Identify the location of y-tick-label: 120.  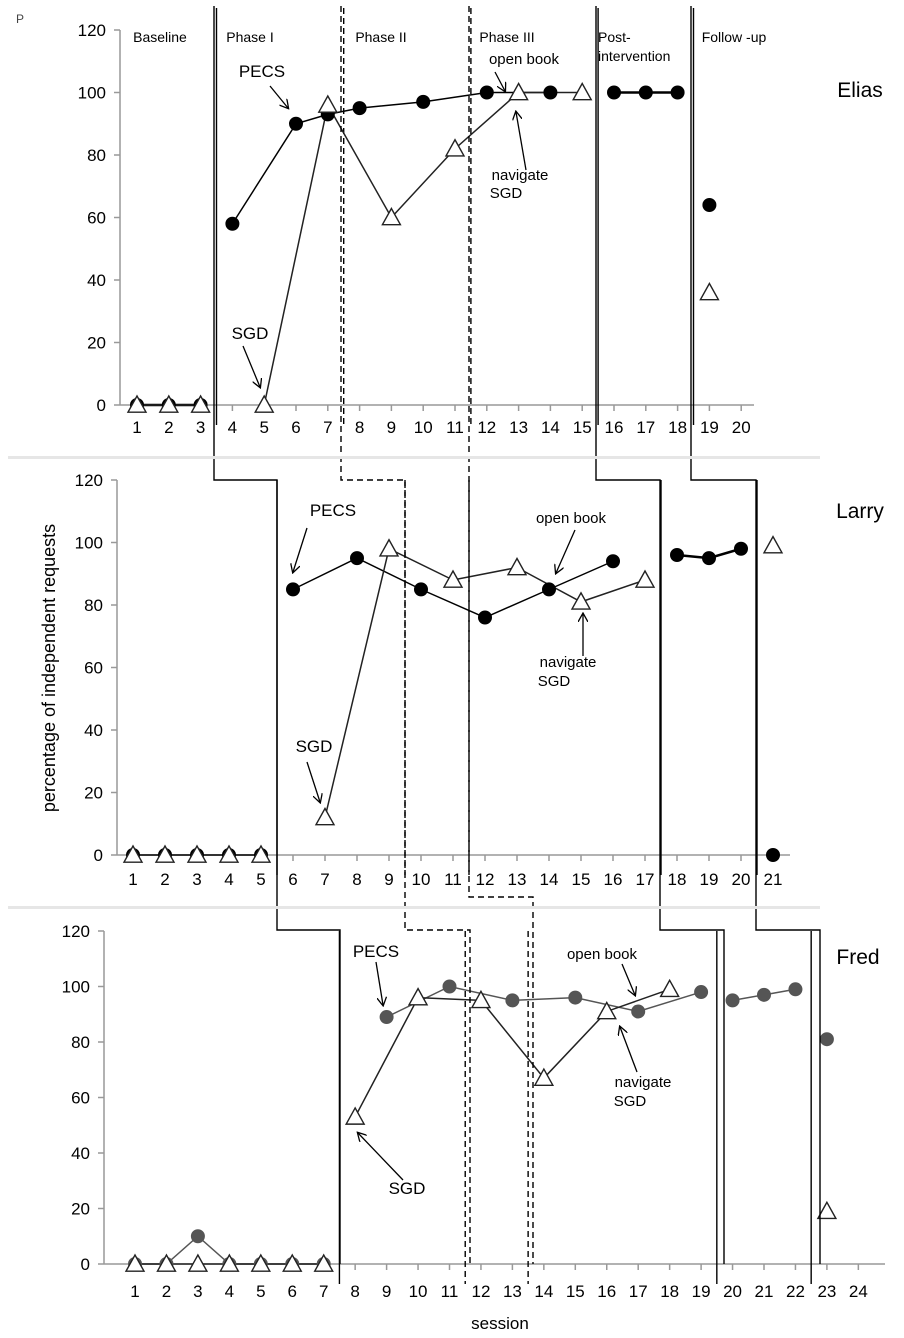
(76, 931).